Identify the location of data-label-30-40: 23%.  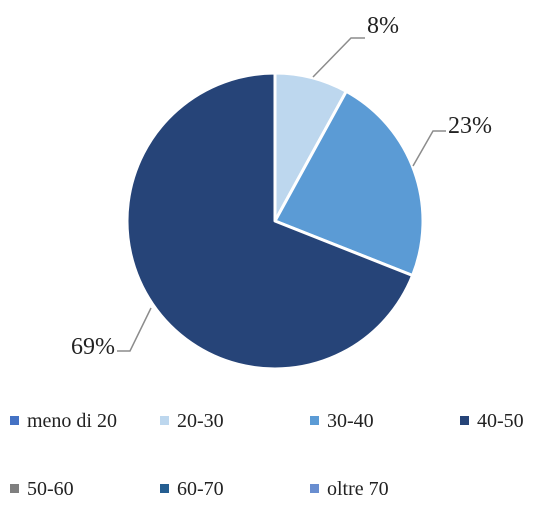
(470, 126).